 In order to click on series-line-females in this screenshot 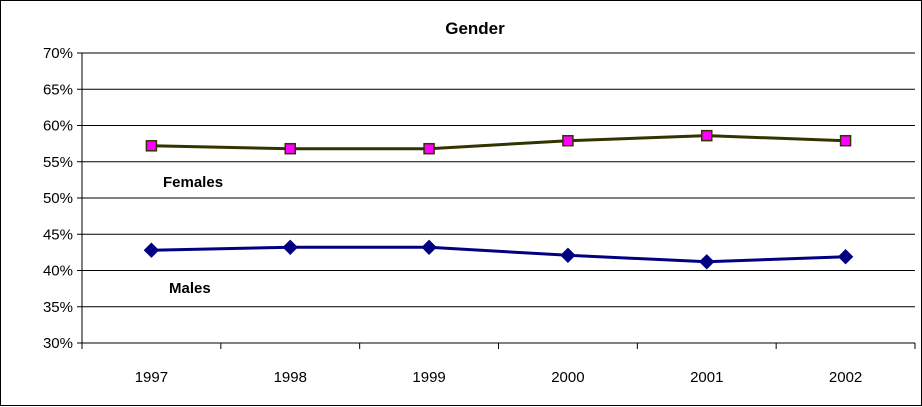, I will do `click(498, 142)`.